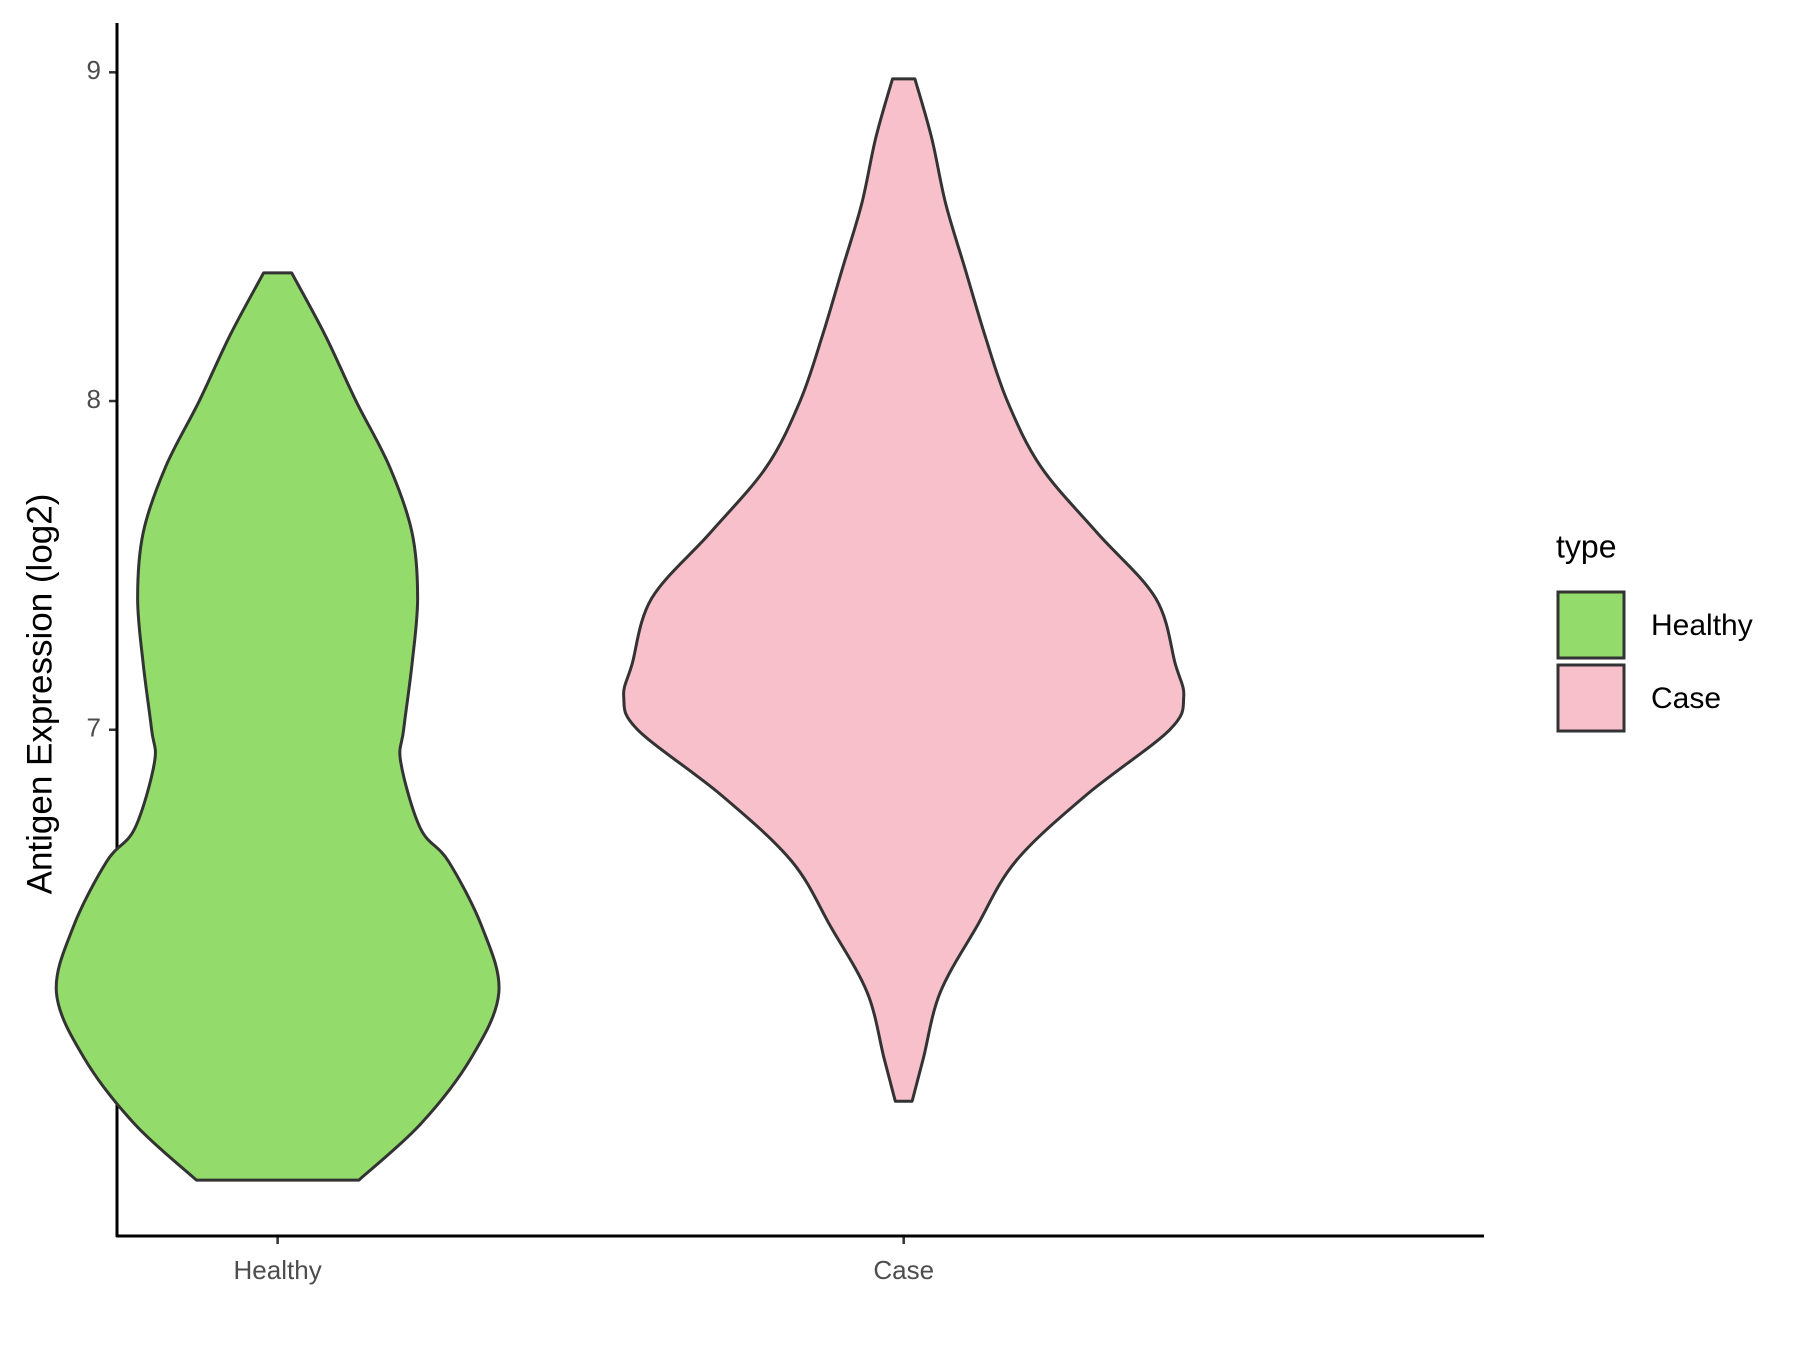  What do you see at coordinates (1586, 546) in the screenshot?
I see `legend-title: type` at bounding box center [1586, 546].